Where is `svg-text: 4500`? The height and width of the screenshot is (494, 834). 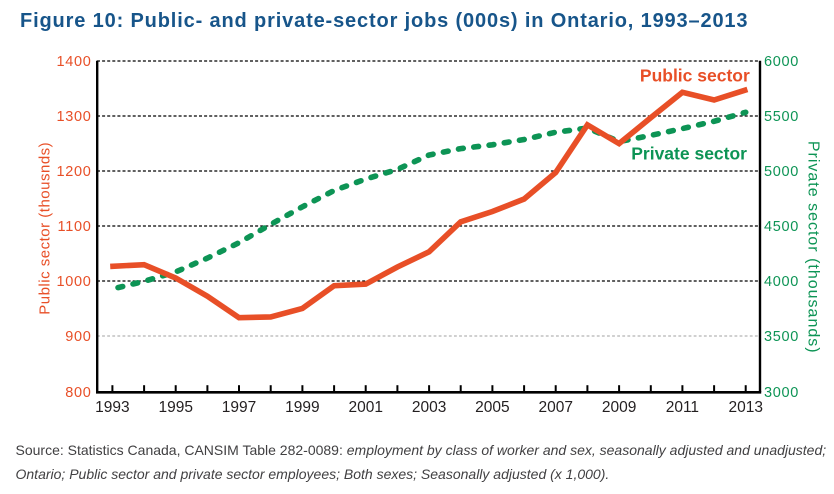
svg-text: 4500 is located at coordinates (781, 227).